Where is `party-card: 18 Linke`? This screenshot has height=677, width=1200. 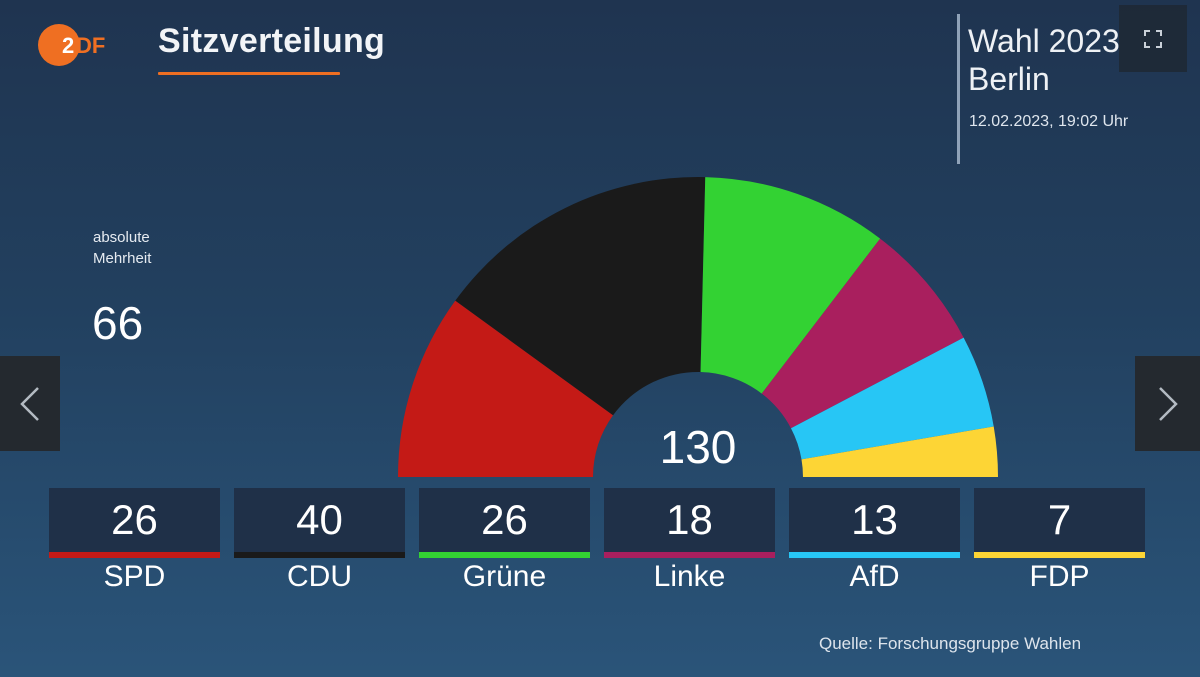 party-card: 18 Linke is located at coordinates (689, 541).